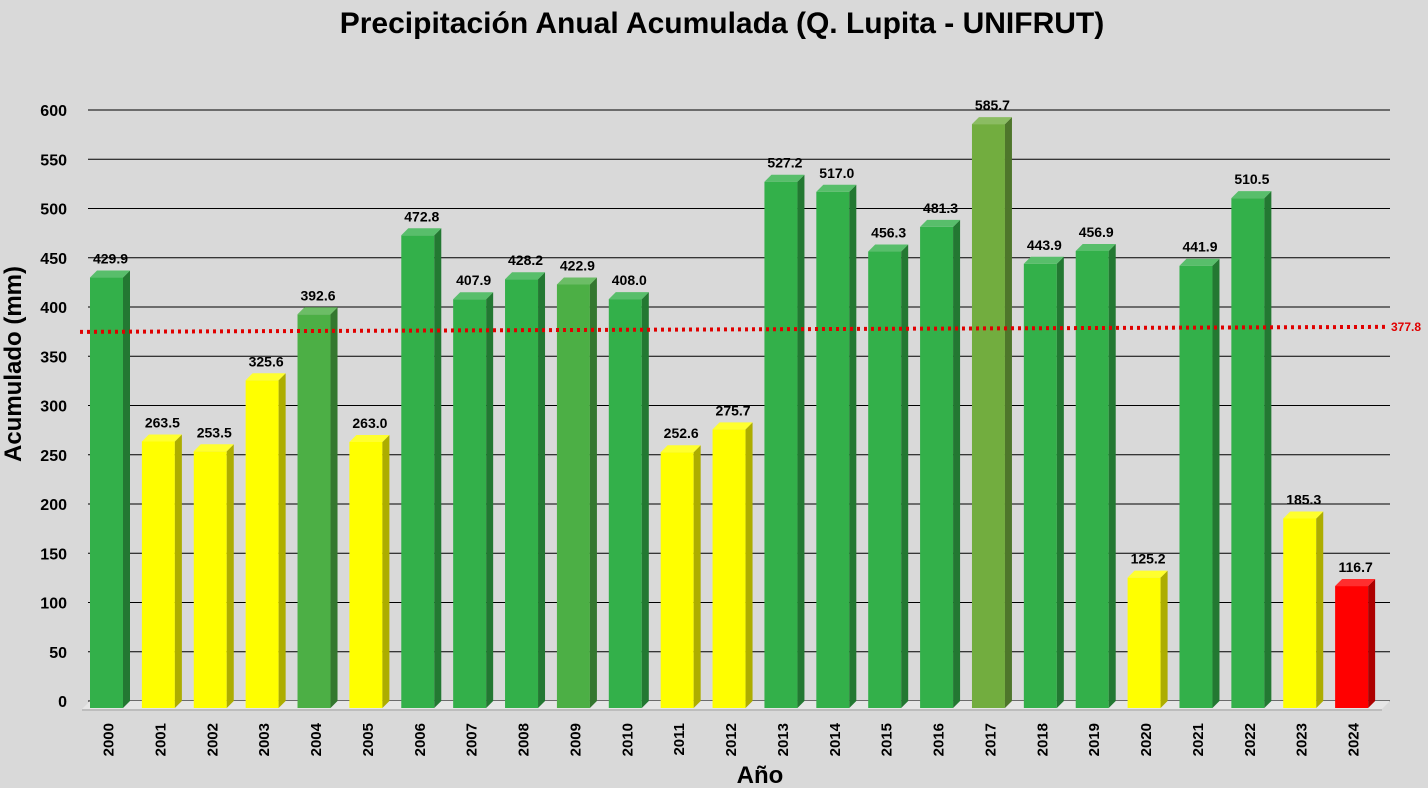 This screenshot has height=788, width=1428. I want to click on data-label: 275.7, so click(733, 410).